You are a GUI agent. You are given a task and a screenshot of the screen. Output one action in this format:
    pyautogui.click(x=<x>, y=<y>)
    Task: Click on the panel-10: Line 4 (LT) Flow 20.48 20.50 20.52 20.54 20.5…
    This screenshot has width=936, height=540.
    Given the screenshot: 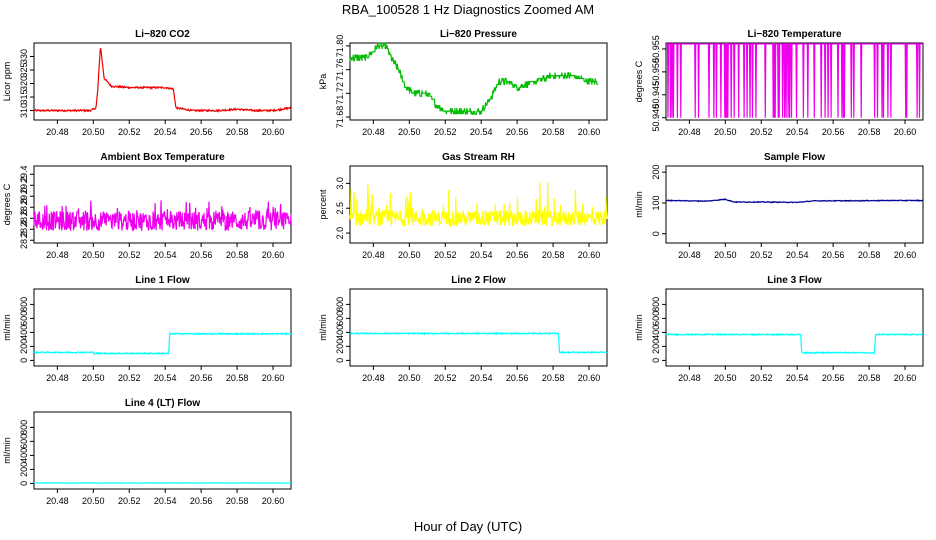 What is the action you would take?
    pyautogui.click(x=147, y=452)
    